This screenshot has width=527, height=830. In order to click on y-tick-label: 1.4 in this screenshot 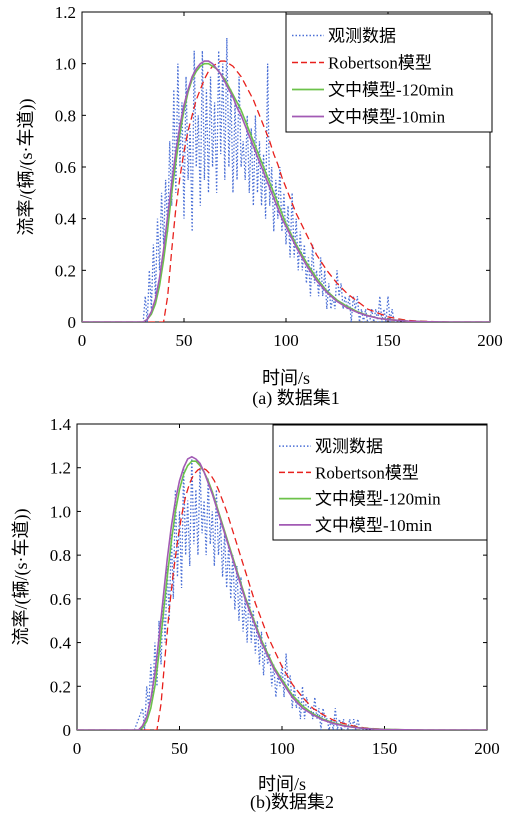, I will do `click(61, 424)`.